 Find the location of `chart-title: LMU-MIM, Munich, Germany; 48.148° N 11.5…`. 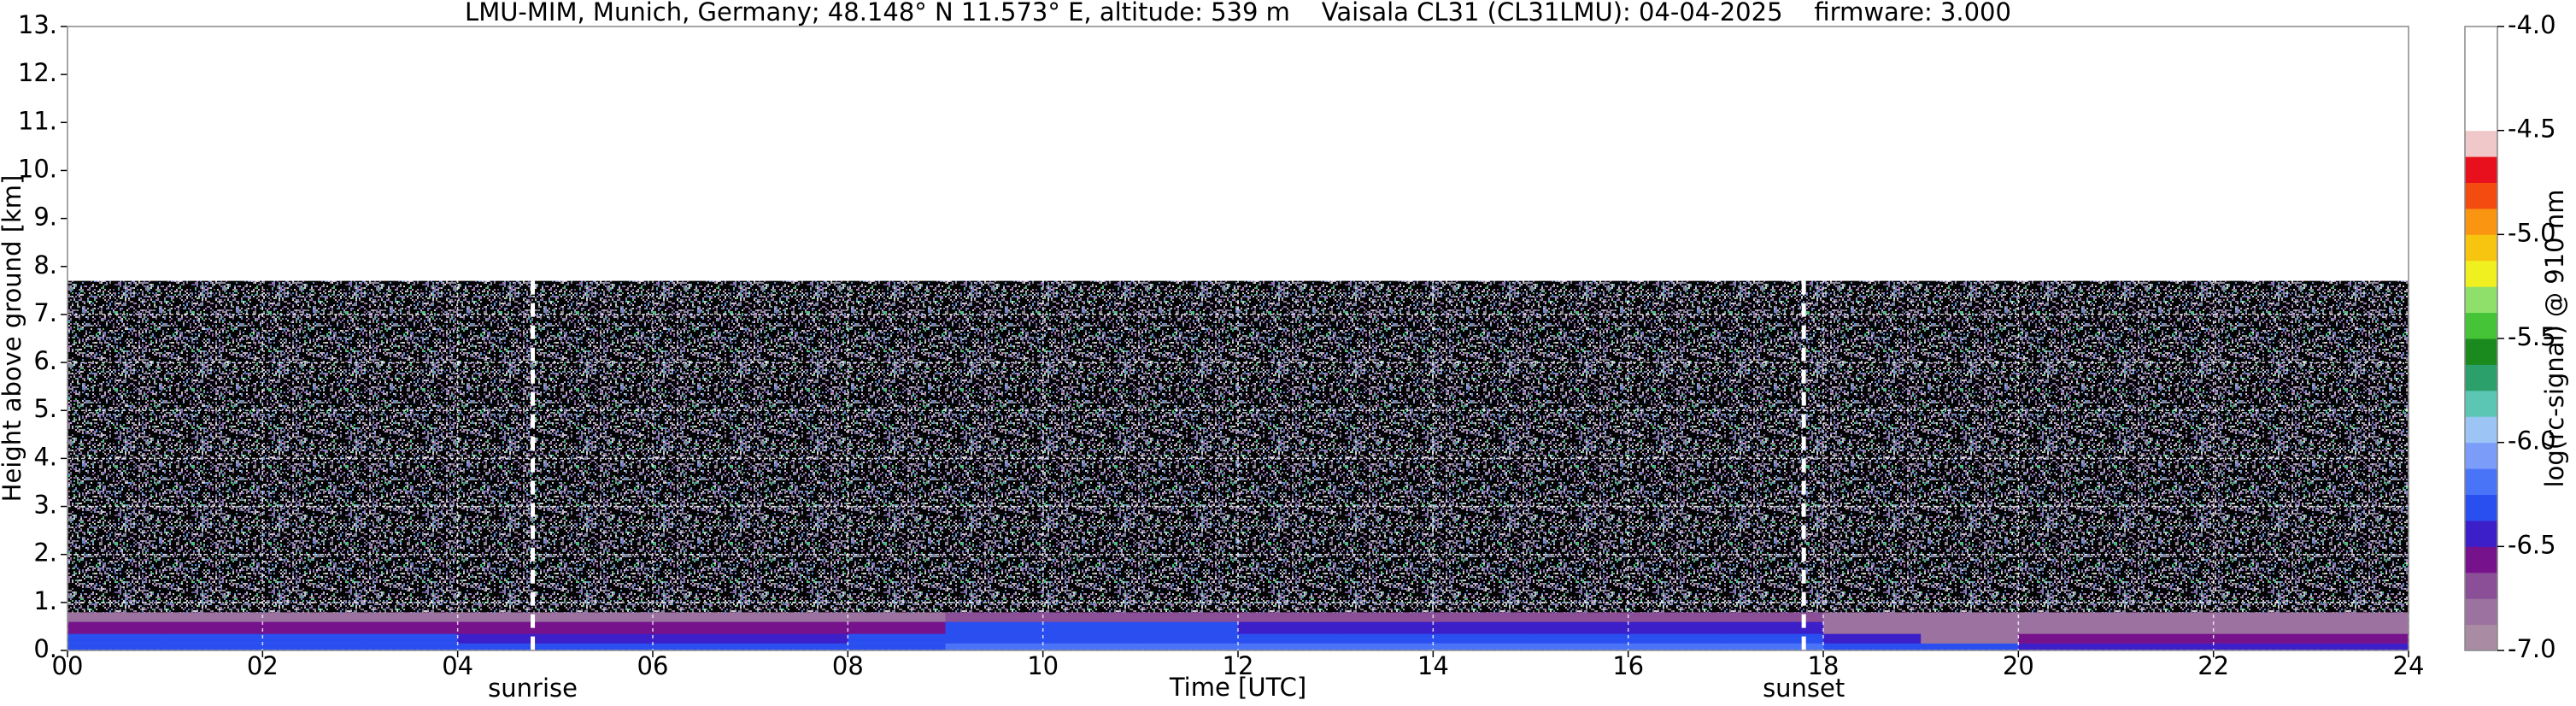

chart-title: LMU-MIM, Munich, Germany; 48.148° N 11.5… is located at coordinates (1238, 13).